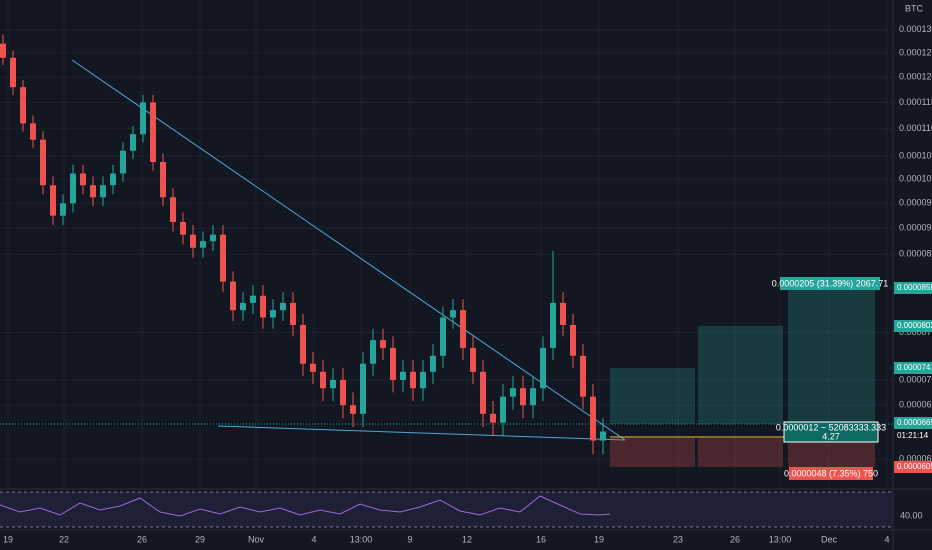  What do you see at coordinates (678, 539) in the screenshot?
I see `x-tick-label: 23` at bounding box center [678, 539].